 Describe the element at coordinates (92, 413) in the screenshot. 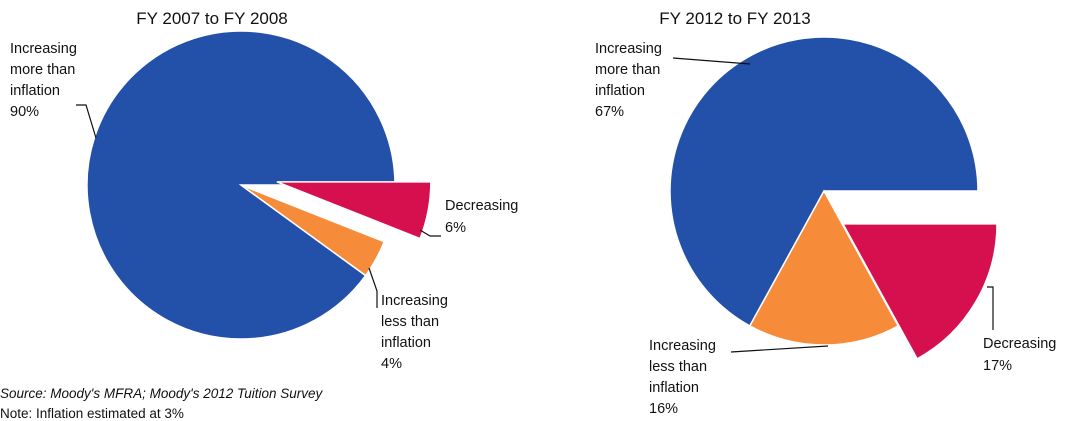

I see `inflation-note: Note: Inflation estimated at 3%` at that location.